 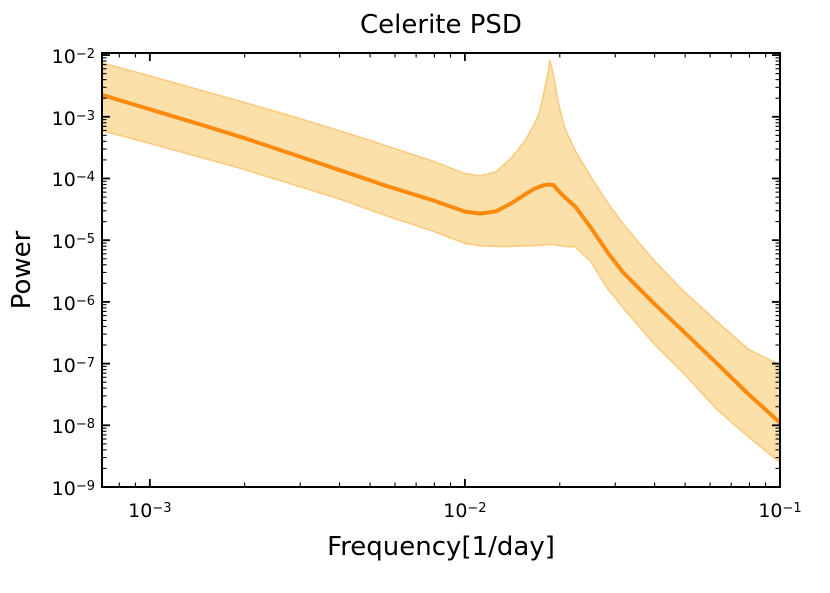 I want to click on y-axis-label: Power, so click(x=22, y=270).